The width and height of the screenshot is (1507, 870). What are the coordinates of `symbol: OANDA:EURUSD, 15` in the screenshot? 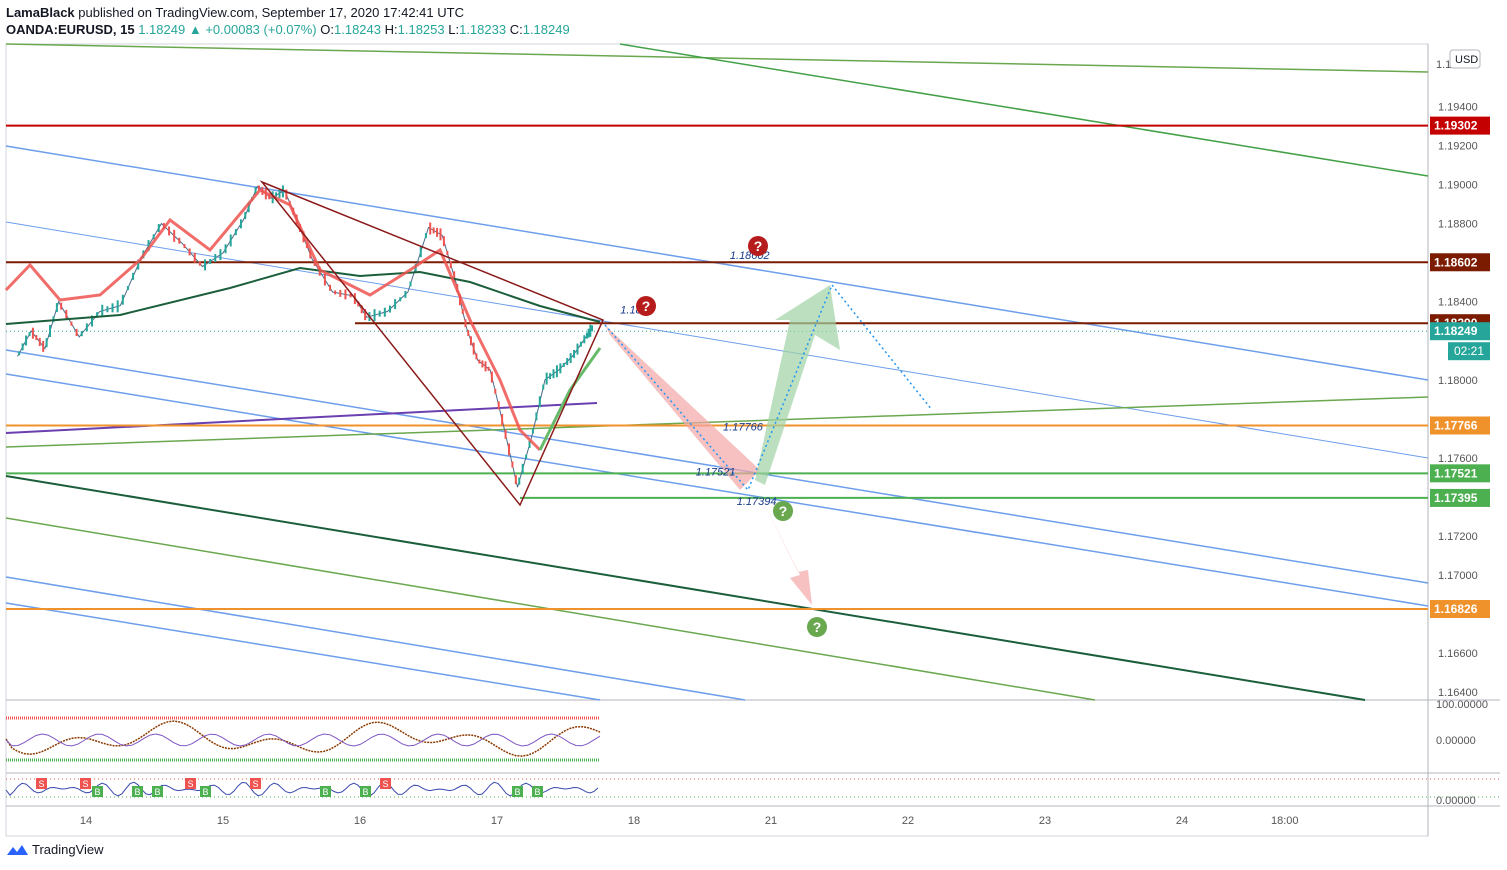 It's located at (70, 29).